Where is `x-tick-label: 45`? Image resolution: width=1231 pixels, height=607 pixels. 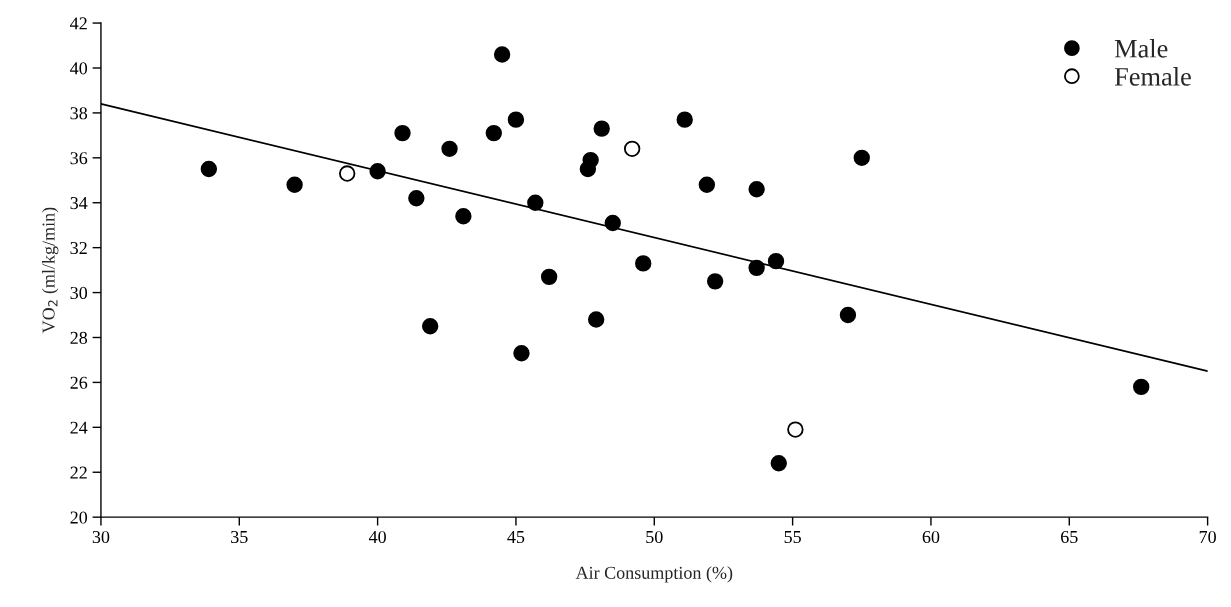
x-tick-label: 45 is located at coordinates (516, 537).